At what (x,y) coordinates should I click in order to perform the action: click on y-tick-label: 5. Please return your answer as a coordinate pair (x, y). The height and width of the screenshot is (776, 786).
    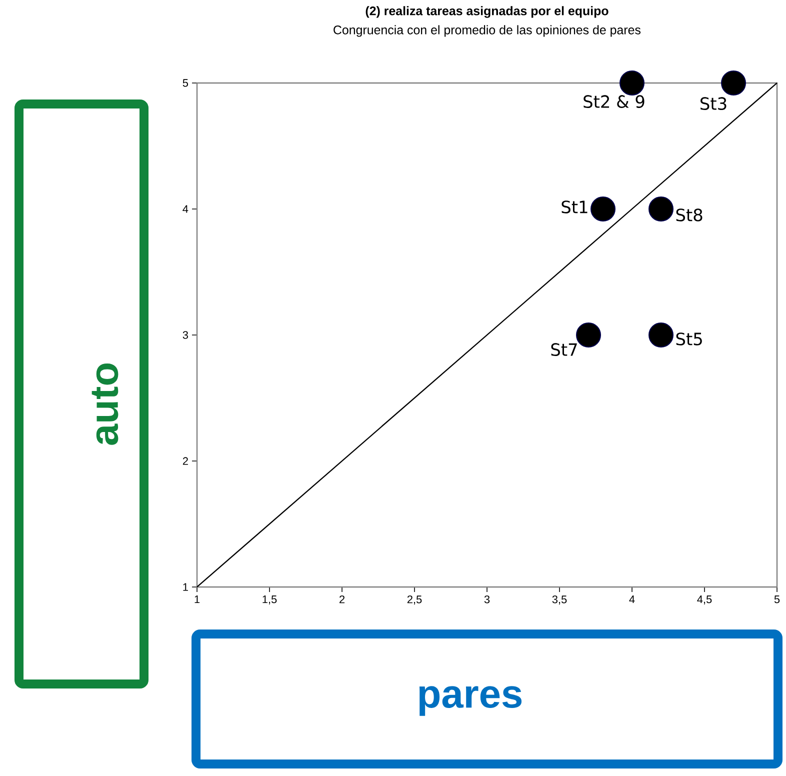
    Looking at the image, I should click on (185, 83).